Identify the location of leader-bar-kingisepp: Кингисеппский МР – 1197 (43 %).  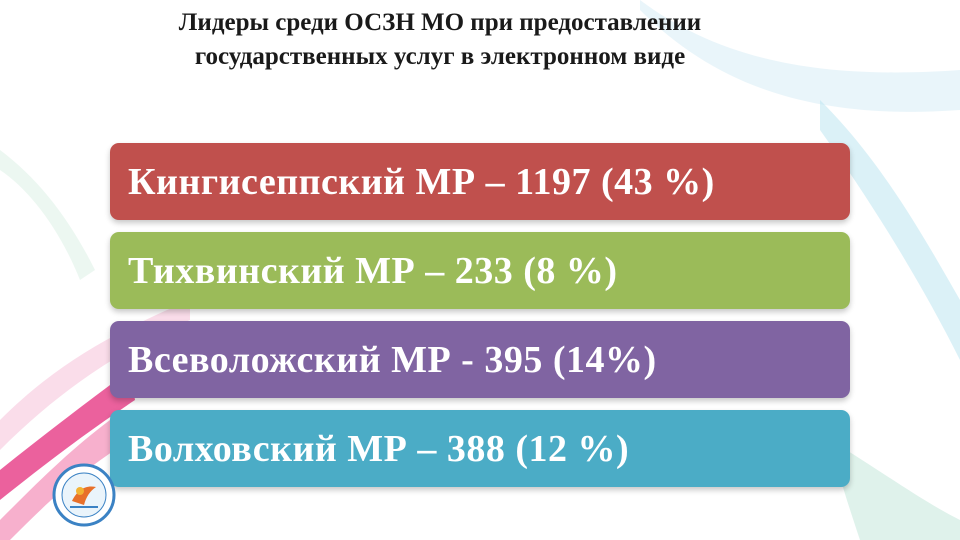
(480, 181).